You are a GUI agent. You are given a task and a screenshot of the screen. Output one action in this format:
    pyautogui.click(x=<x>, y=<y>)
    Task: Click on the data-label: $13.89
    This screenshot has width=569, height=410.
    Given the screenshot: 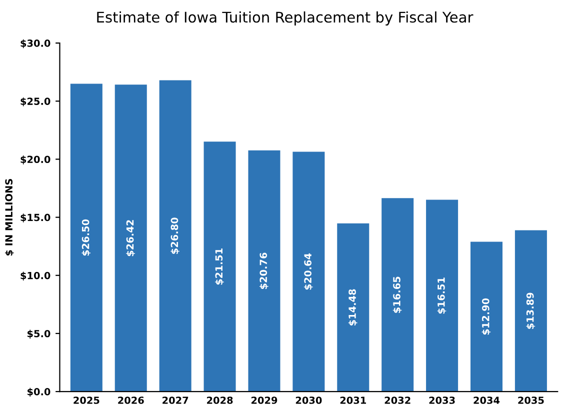 What is the action you would take?
    pyautogui.click(x=531, y=310)
    